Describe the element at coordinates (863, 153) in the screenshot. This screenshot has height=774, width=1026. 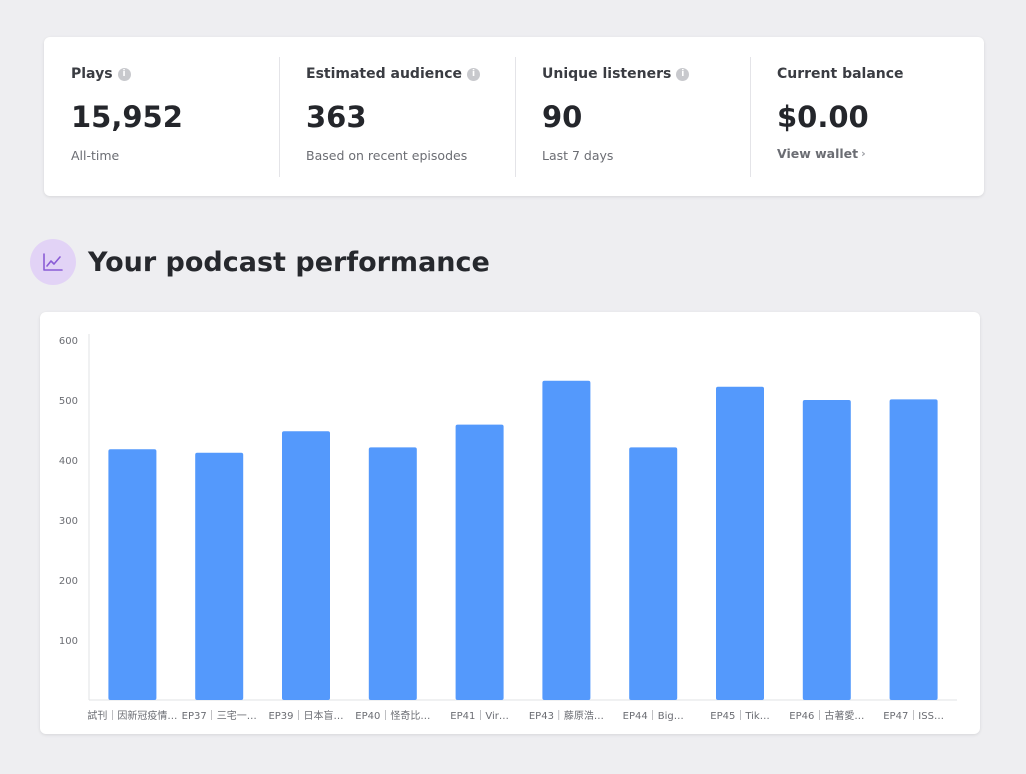
I see `chevron-right-icon: ›` at that location.